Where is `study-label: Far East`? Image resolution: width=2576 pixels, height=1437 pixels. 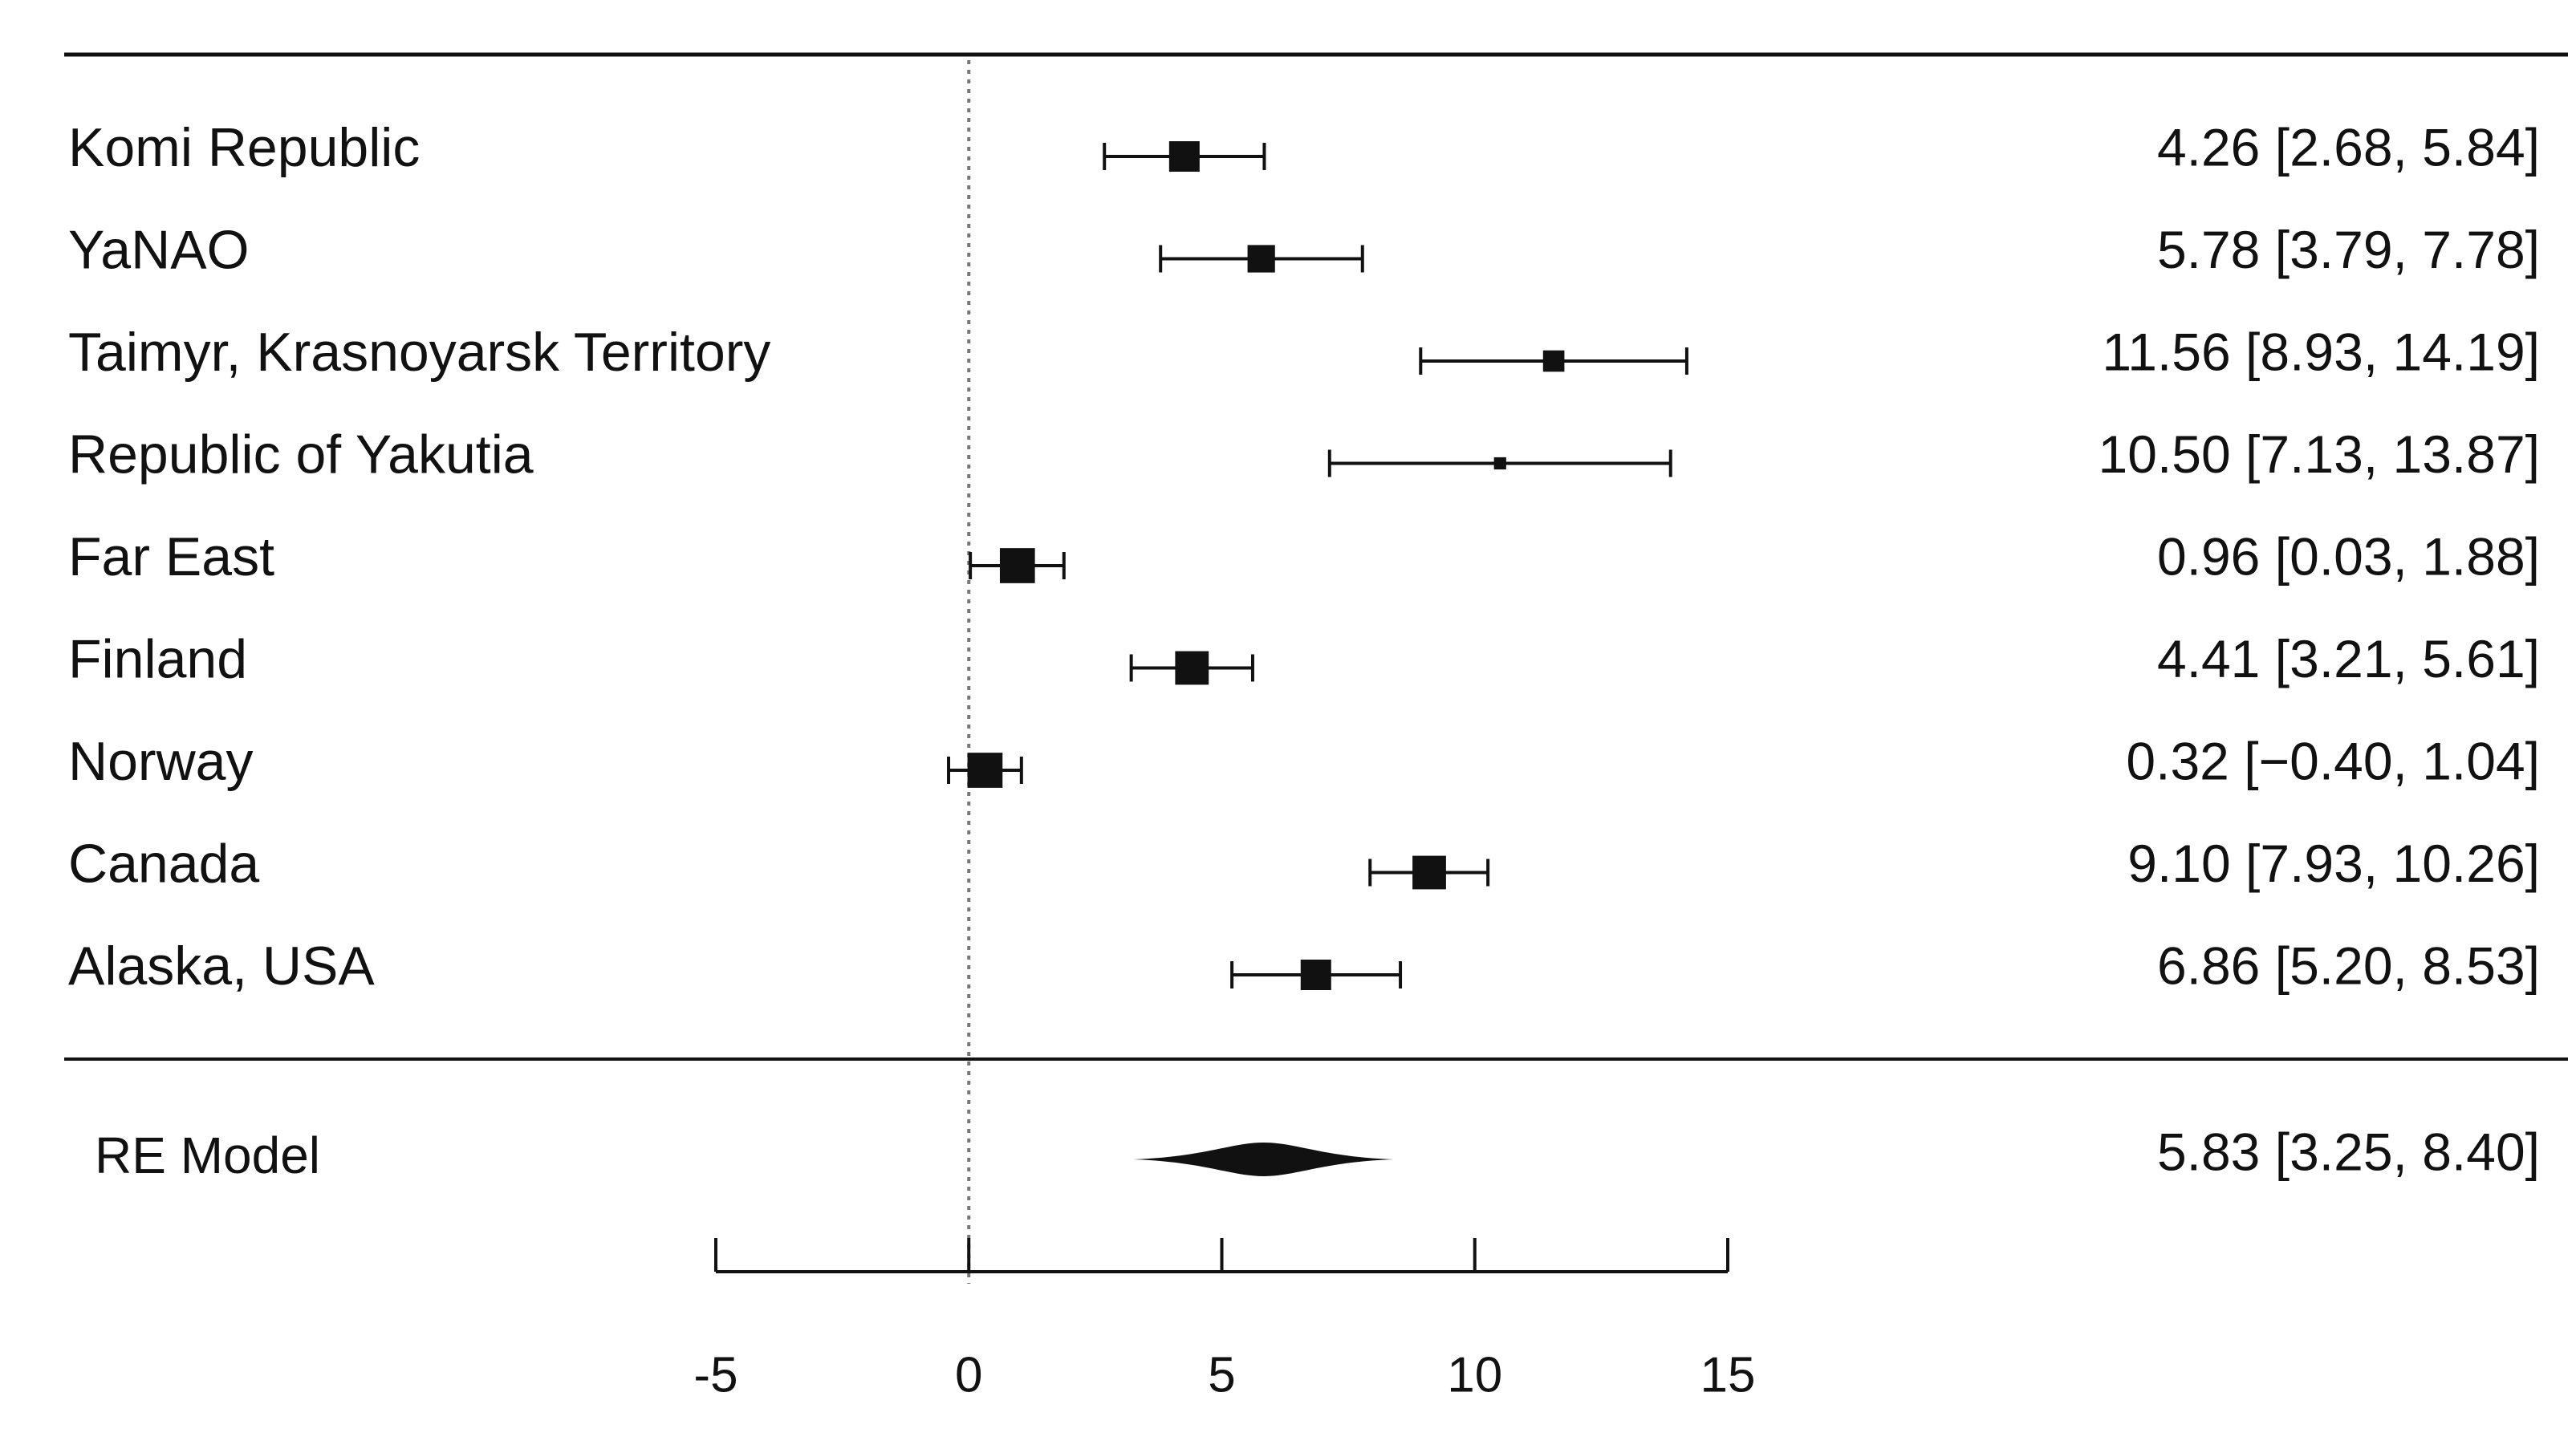
study-label: Far East is located at coordinates (171, 556).